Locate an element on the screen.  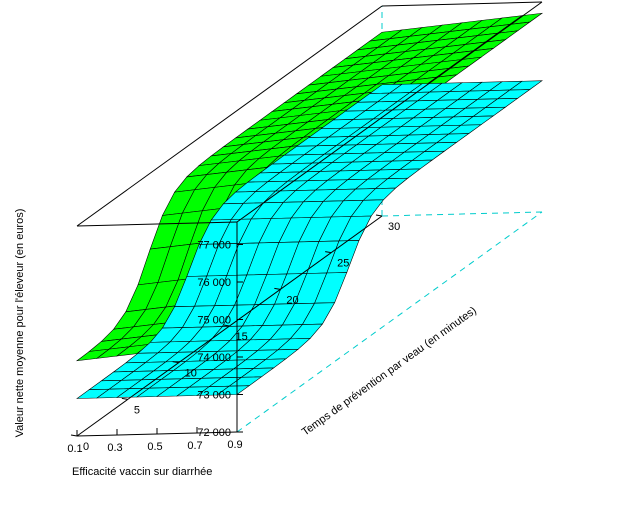
z-tick-label: 76 000 is located at coordinates (214, 283).